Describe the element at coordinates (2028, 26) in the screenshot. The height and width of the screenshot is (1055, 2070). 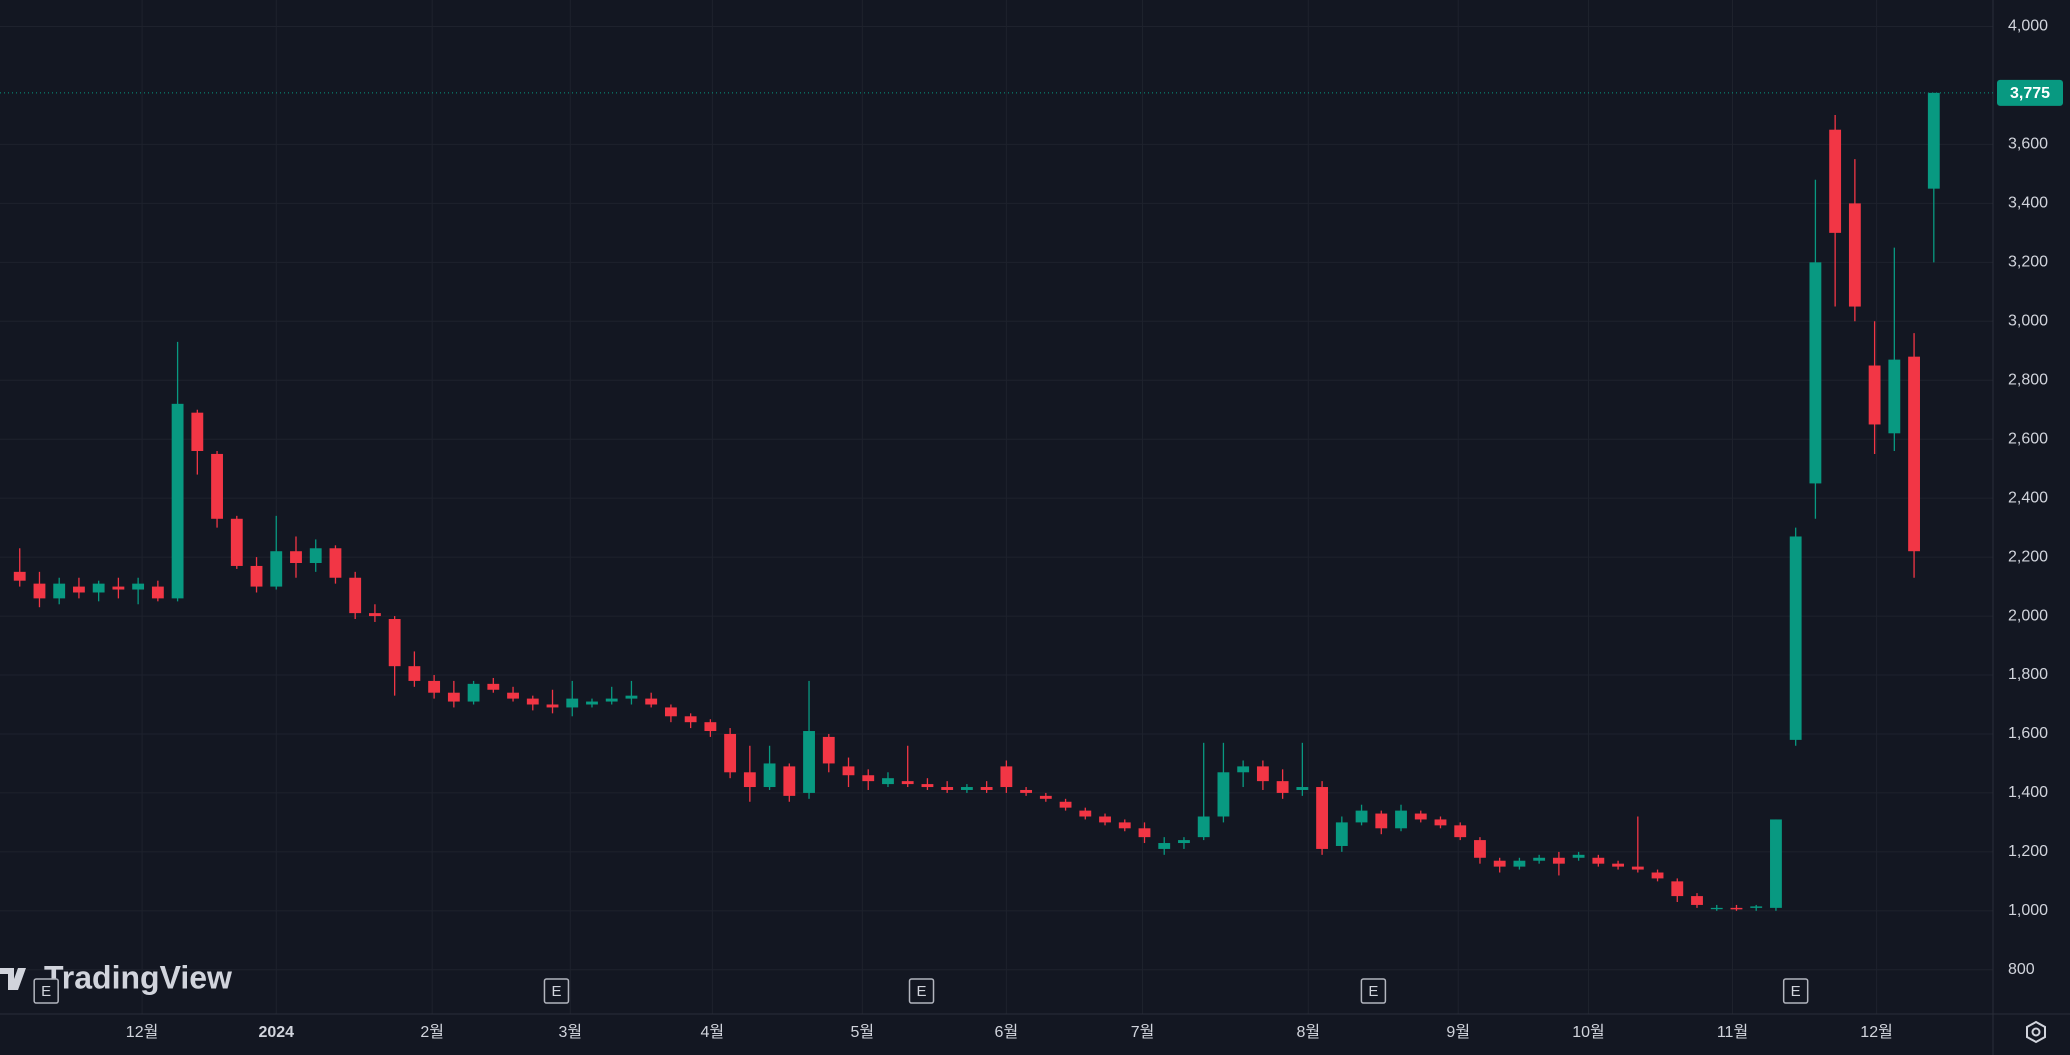
I see `y-tick-label: 4,000` at that location.